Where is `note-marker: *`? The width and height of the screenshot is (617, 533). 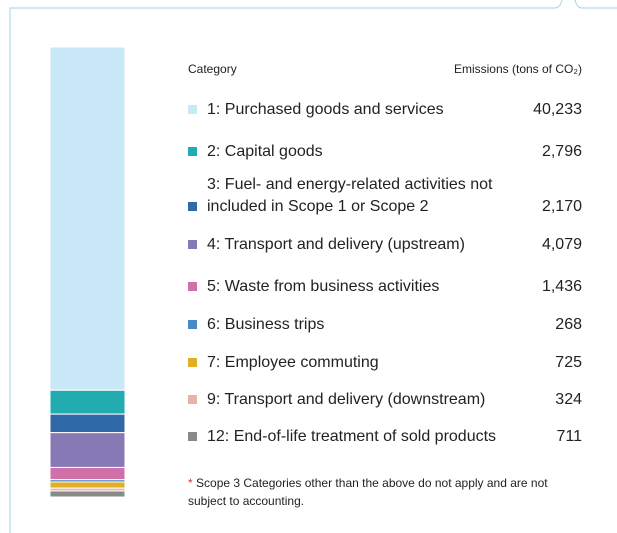 note-marker: * is located at coordinates (190, 483).